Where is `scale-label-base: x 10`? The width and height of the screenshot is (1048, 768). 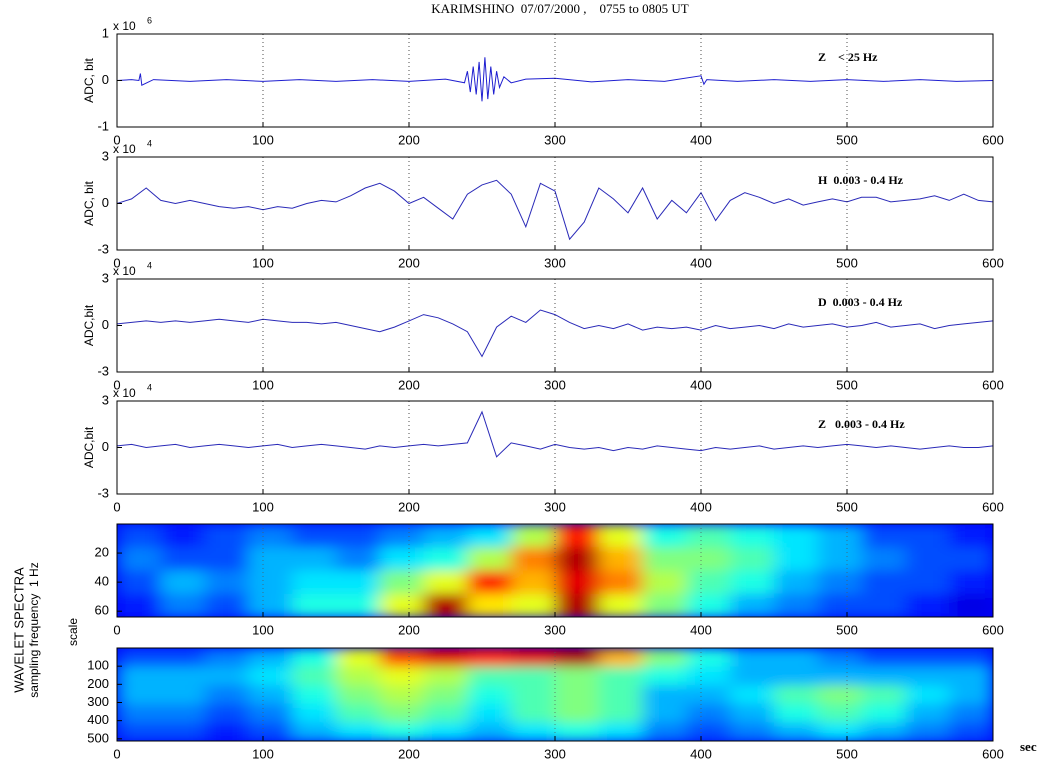
scale-label-base: x 10 is located at coordinates (124, 149).